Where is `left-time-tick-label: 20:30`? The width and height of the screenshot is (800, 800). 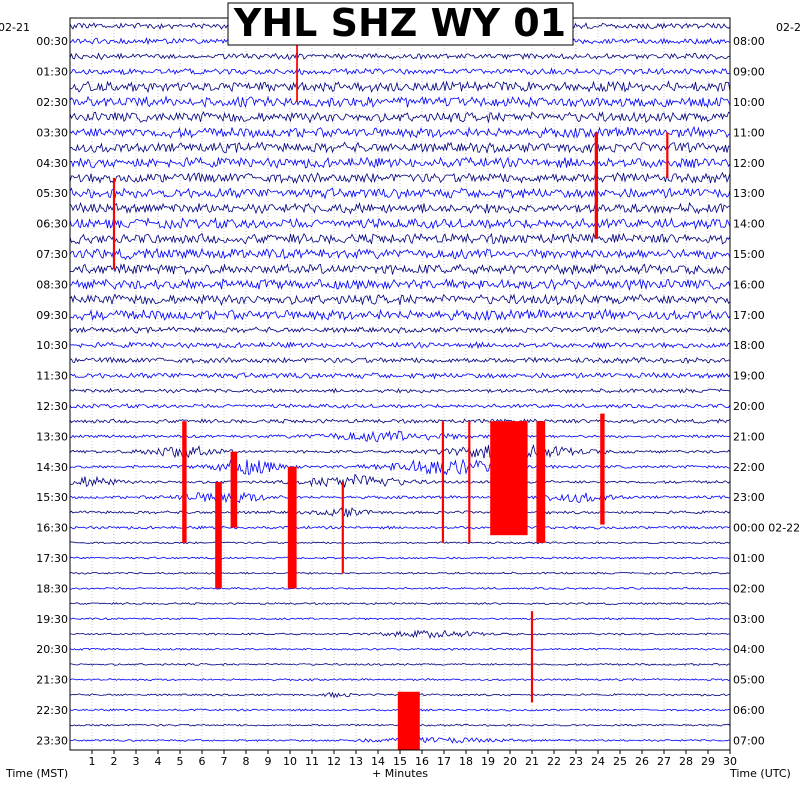
left-time-tick-label: 20:30 is located at coordinates (52, 649).